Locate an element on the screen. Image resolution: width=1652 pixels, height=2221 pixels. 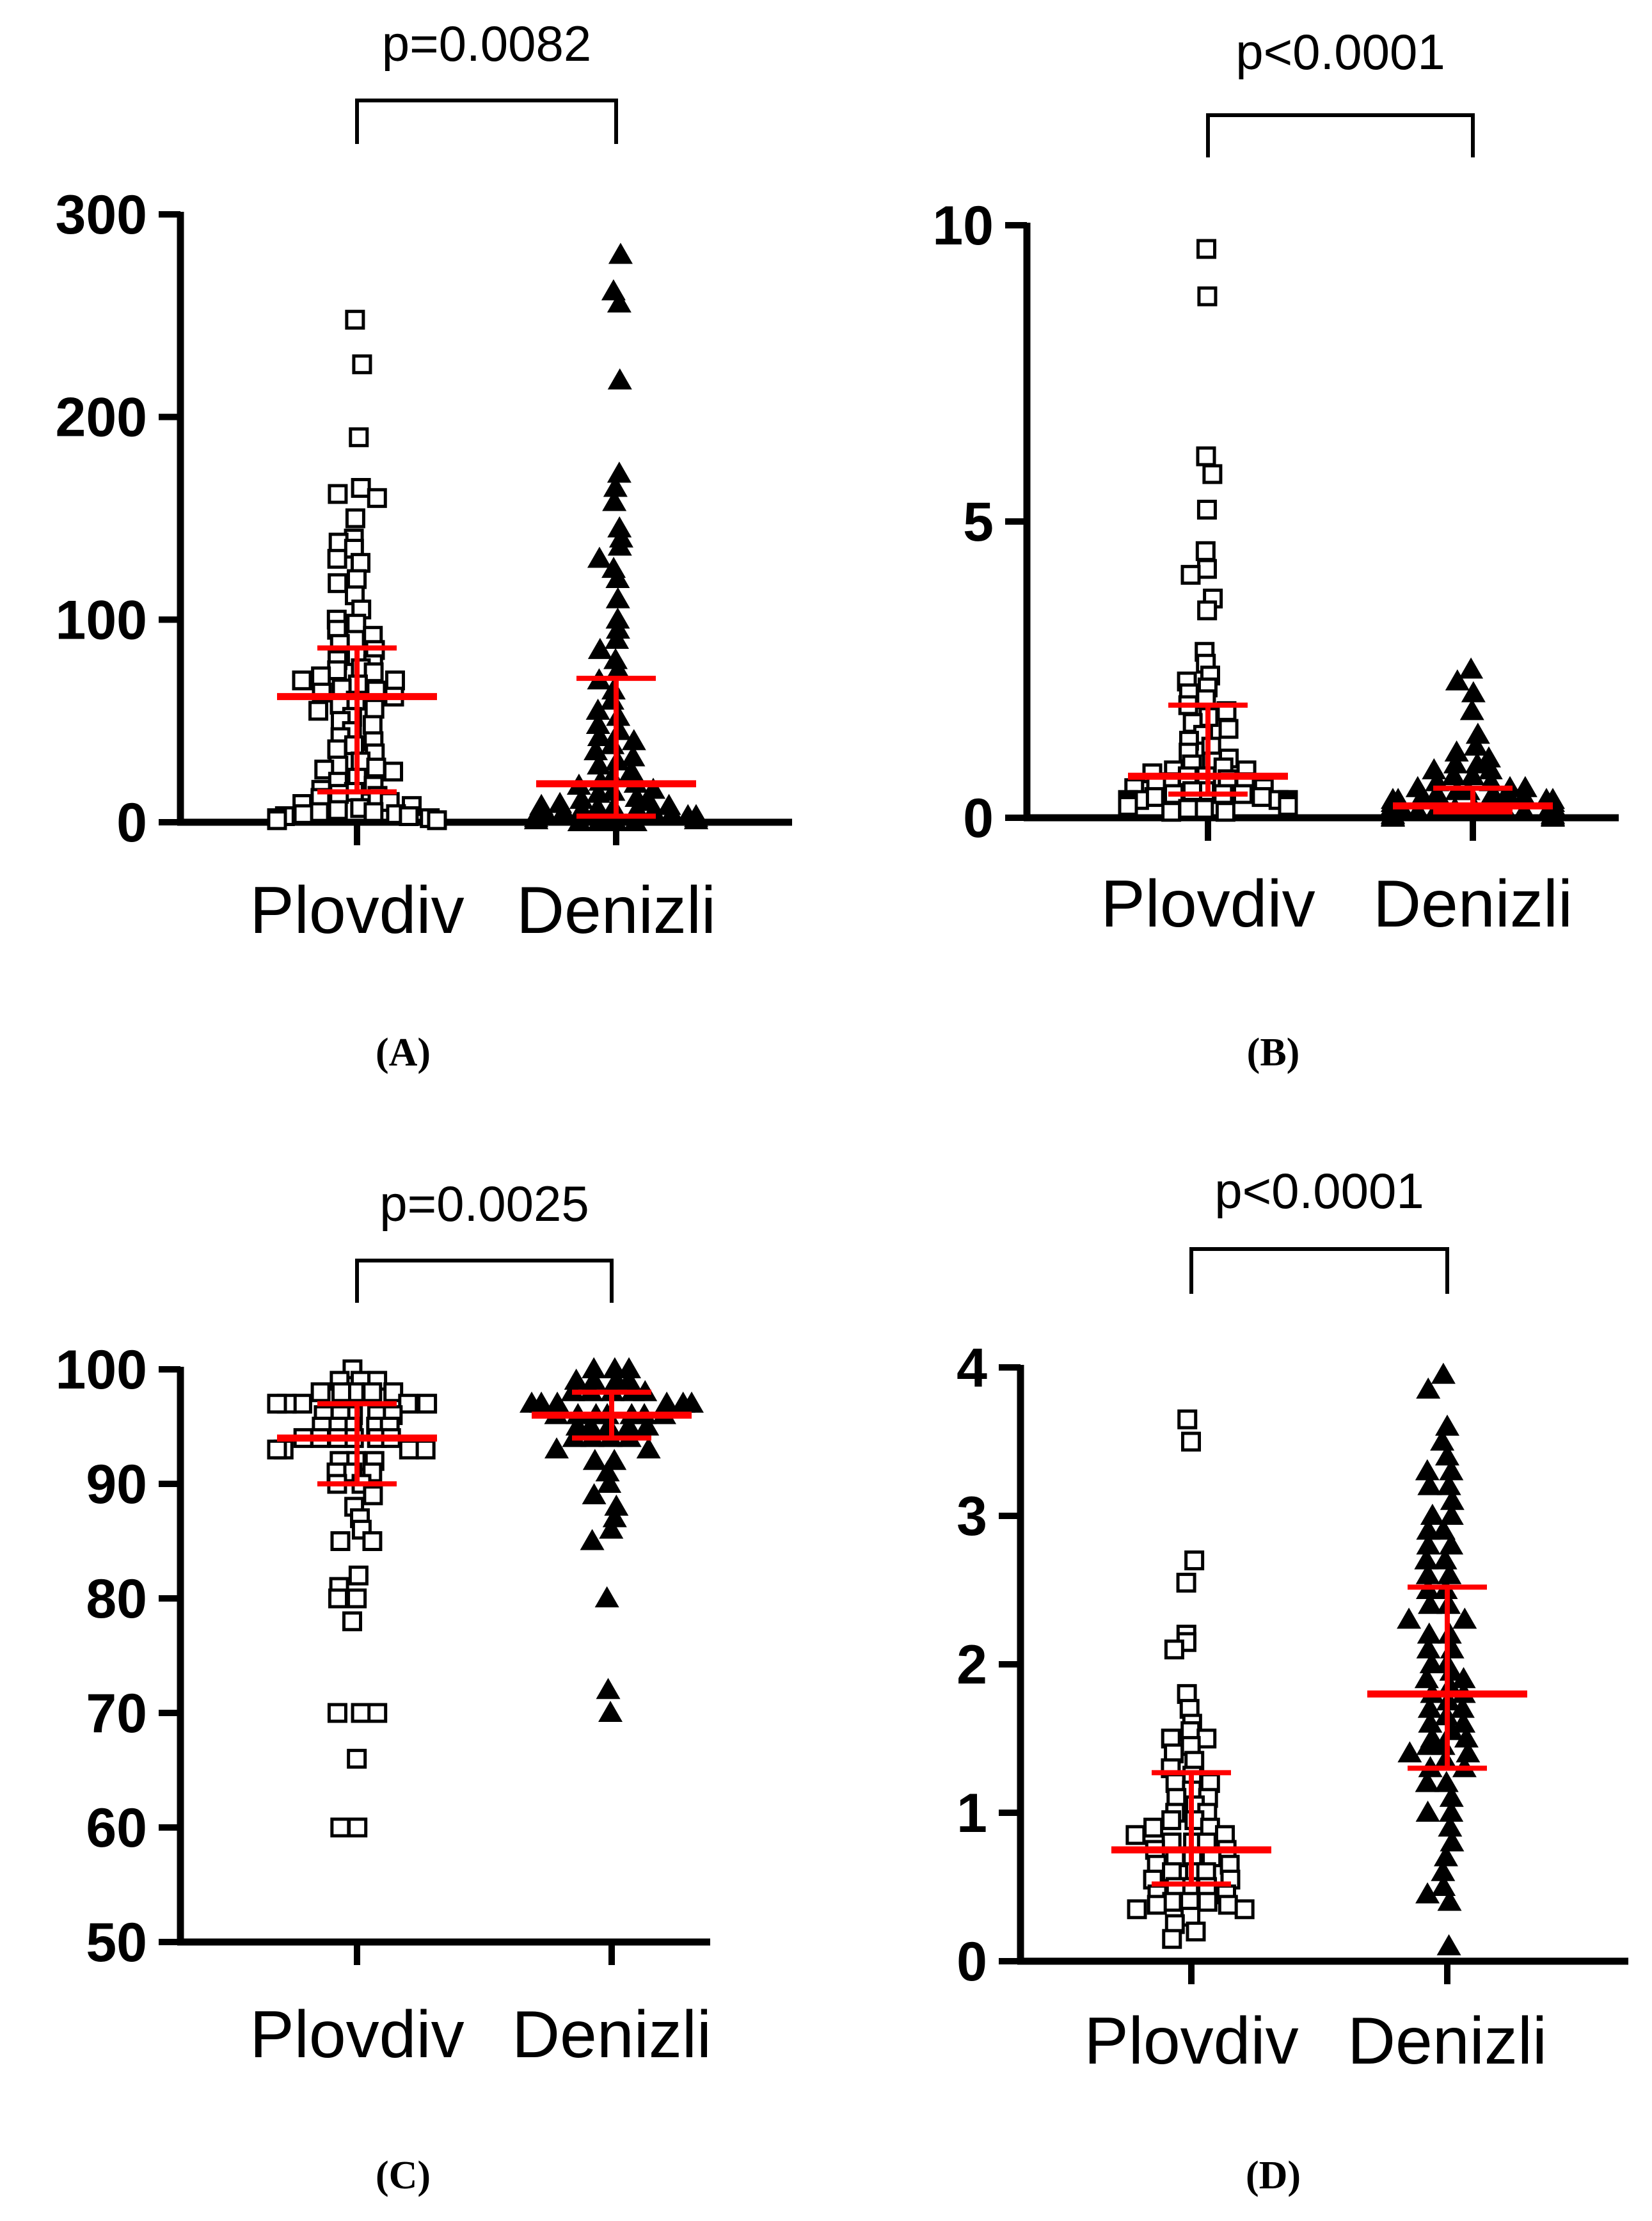
y-tick-label: 3 is located at coordinates (972, 1516).